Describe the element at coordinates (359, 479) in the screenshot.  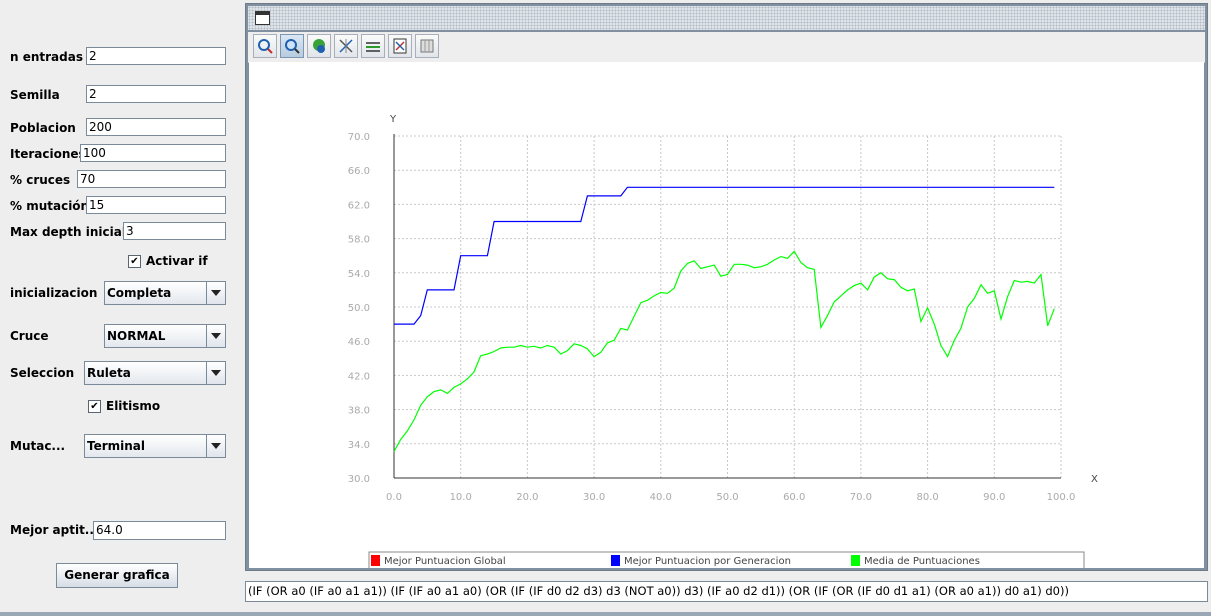
I see `y-tick-label: 30.0` at that location.